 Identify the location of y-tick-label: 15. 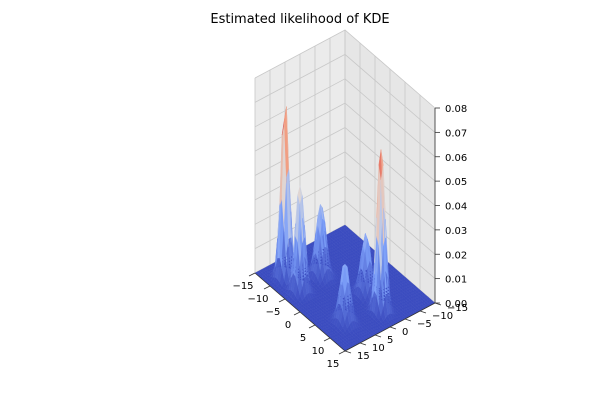
(363, 356).